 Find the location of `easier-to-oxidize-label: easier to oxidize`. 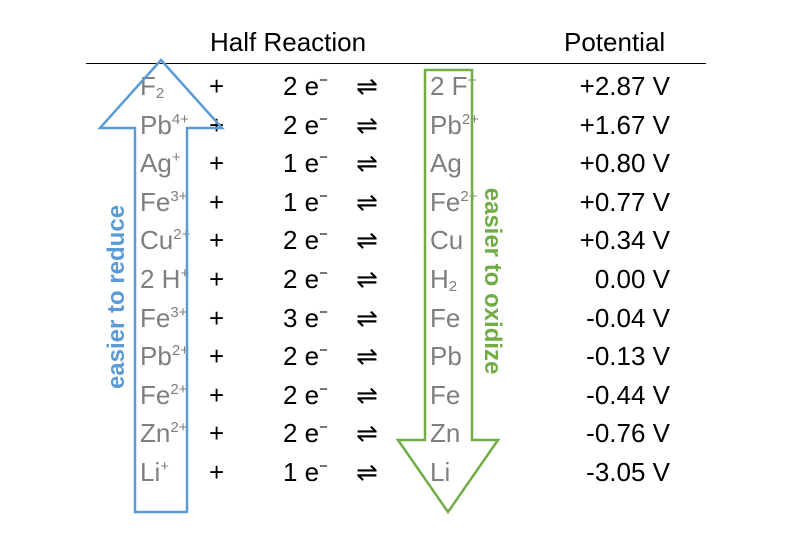

easier-to-oxidize-label: easier to oxidize is located at coordinates (492, 281).